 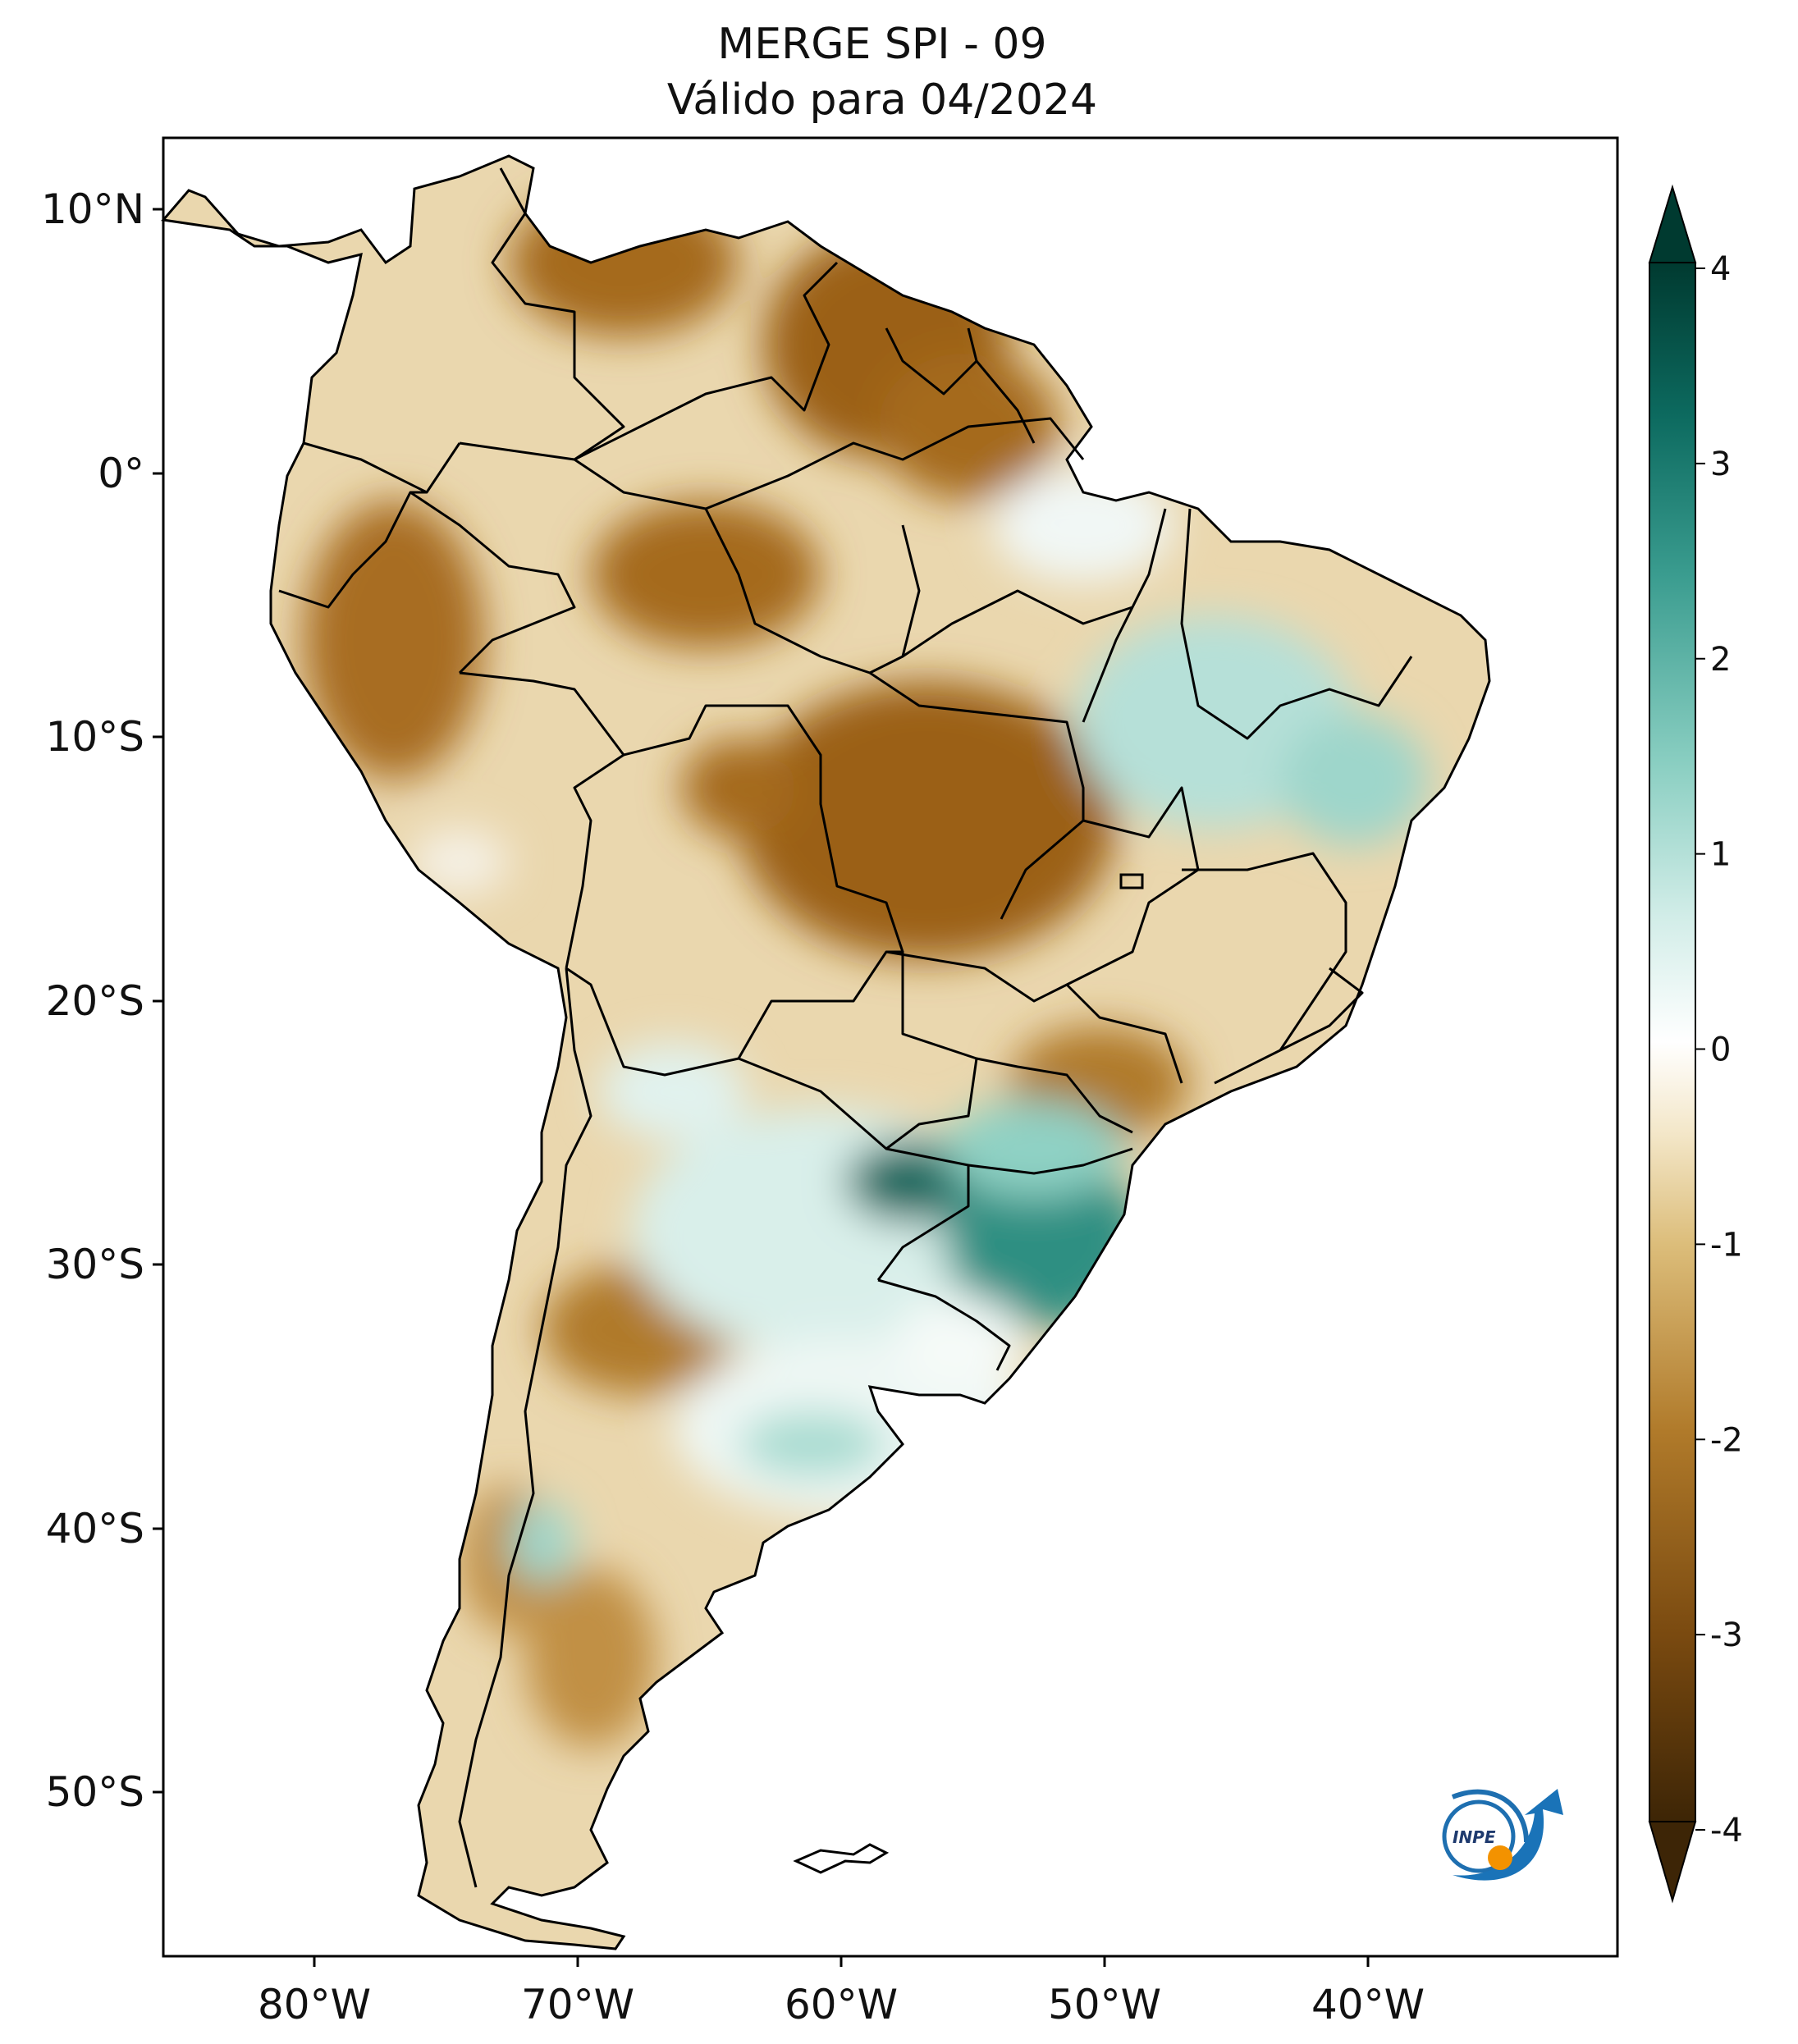 What do you see at coordinates (95, 1792) in the screenshot?
I see `lat-tick-label: 50°S` at bounding box center [95, 1792].